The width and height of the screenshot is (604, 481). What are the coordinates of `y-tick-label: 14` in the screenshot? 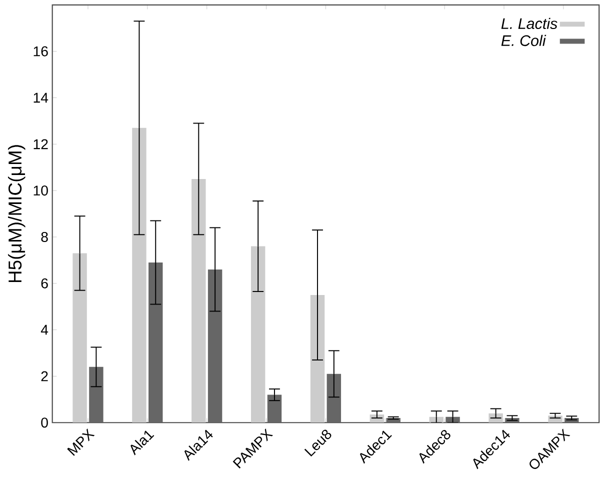 It's located at (41, 97).